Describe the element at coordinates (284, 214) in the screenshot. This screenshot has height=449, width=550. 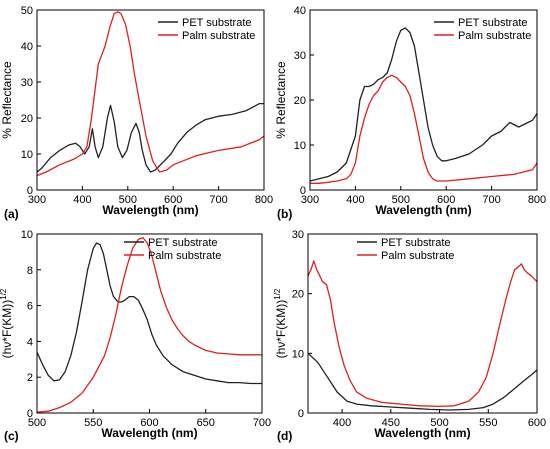
I see `panel-label: (b)` at that location.